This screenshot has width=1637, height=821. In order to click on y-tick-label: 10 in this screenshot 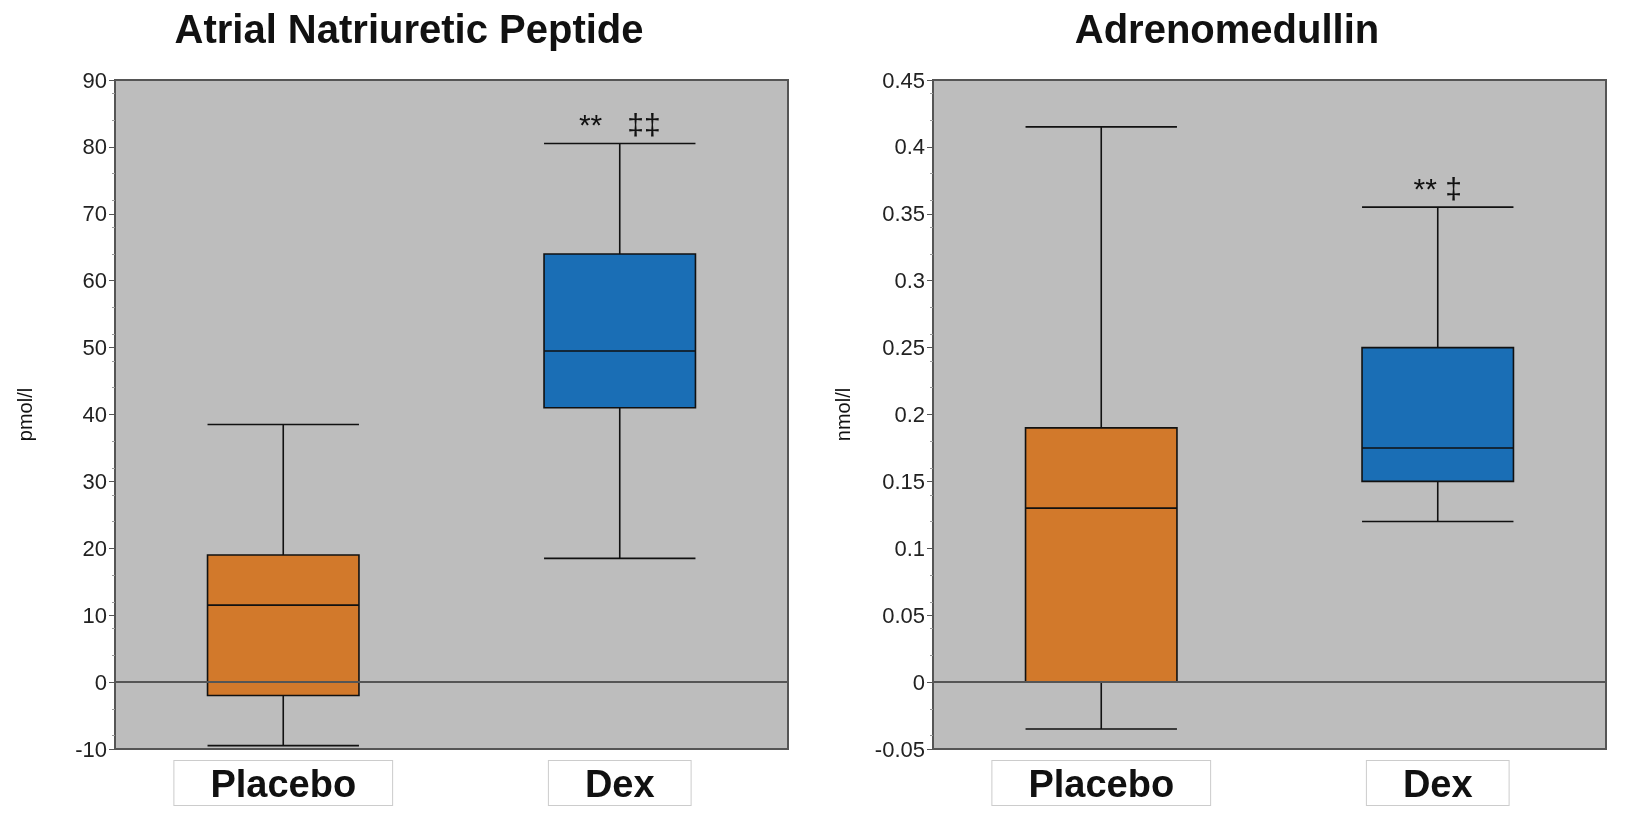, I will do `click(94, 615)`.